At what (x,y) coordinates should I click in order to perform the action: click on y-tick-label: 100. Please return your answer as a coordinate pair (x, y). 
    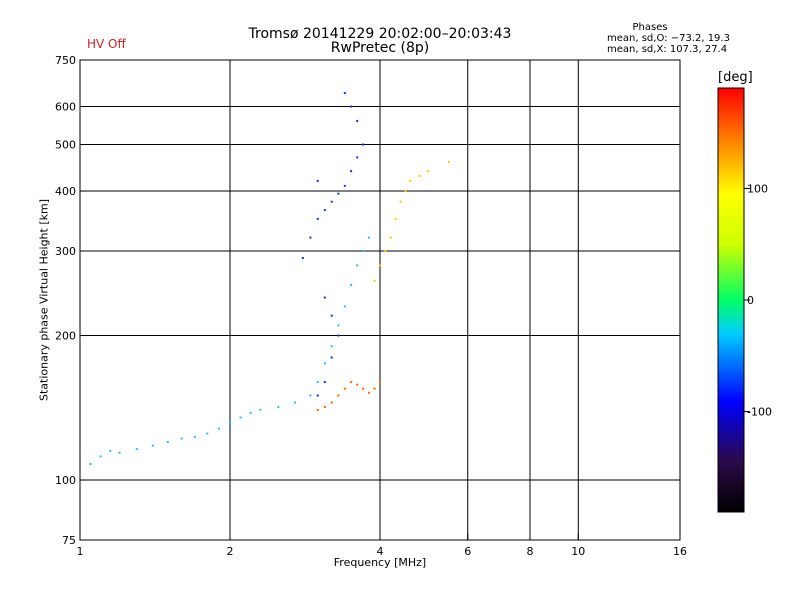
    Looking at the image, I should click on (65, 480).